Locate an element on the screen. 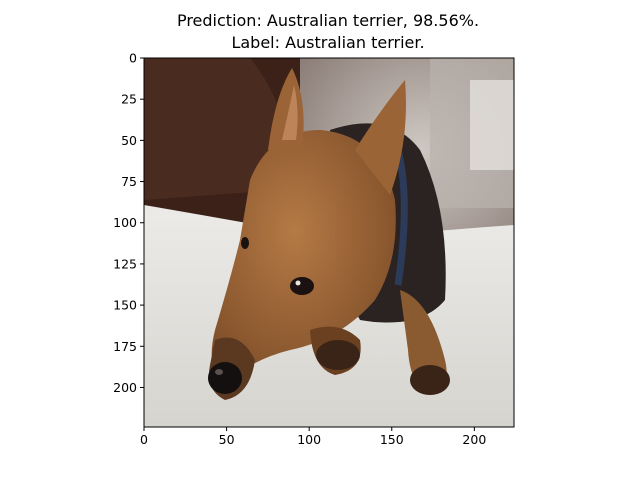  x-tick-label: 150 is located at coordinates (392, 439).